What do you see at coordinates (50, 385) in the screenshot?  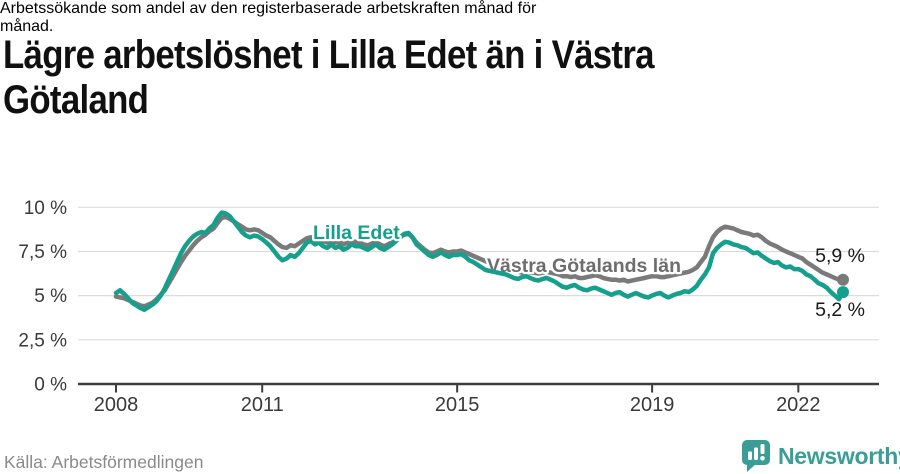 I see `y-axis-label: 0 %` at bounding box center [50, 385].